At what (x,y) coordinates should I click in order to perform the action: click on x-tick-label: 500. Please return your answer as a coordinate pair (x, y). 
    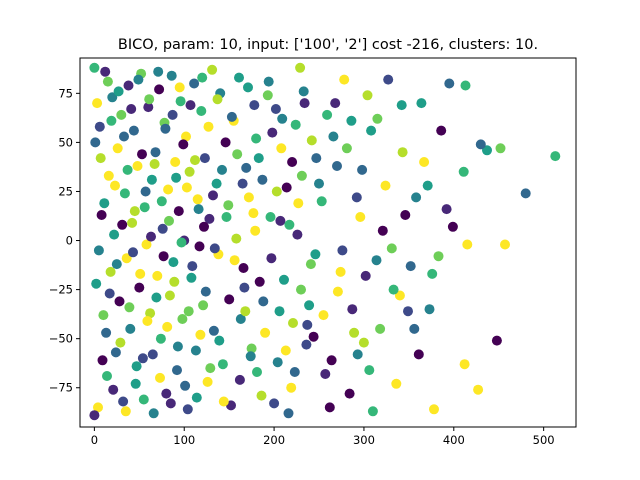
    Looking at the image, I should click on (544, 440).